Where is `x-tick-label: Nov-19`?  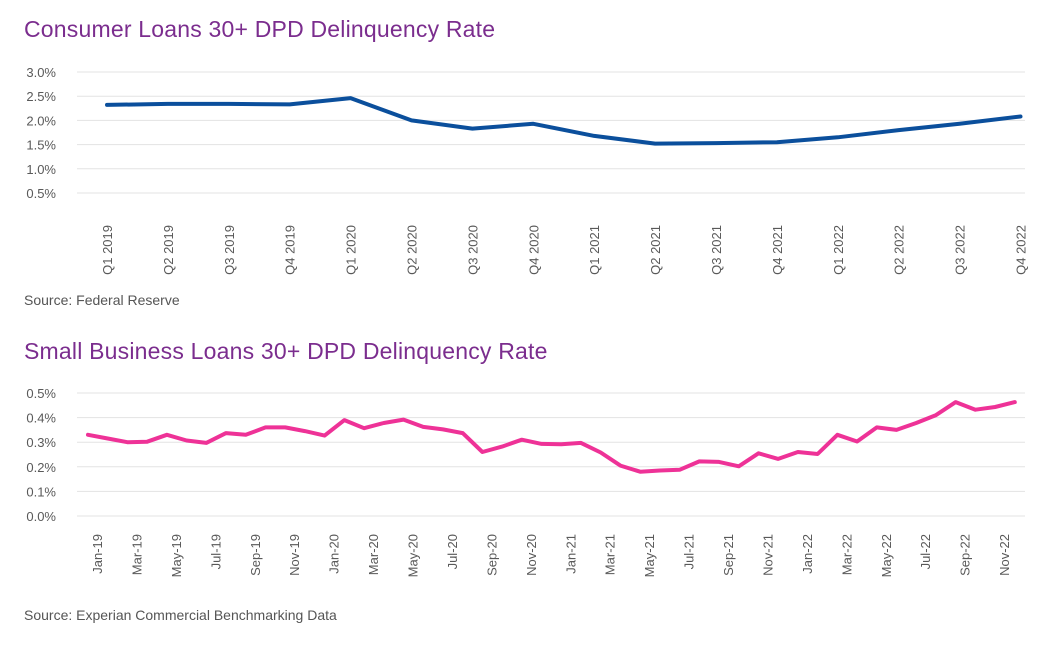 x-tick-label: Nov-19 is located at coordinates (294, 555).